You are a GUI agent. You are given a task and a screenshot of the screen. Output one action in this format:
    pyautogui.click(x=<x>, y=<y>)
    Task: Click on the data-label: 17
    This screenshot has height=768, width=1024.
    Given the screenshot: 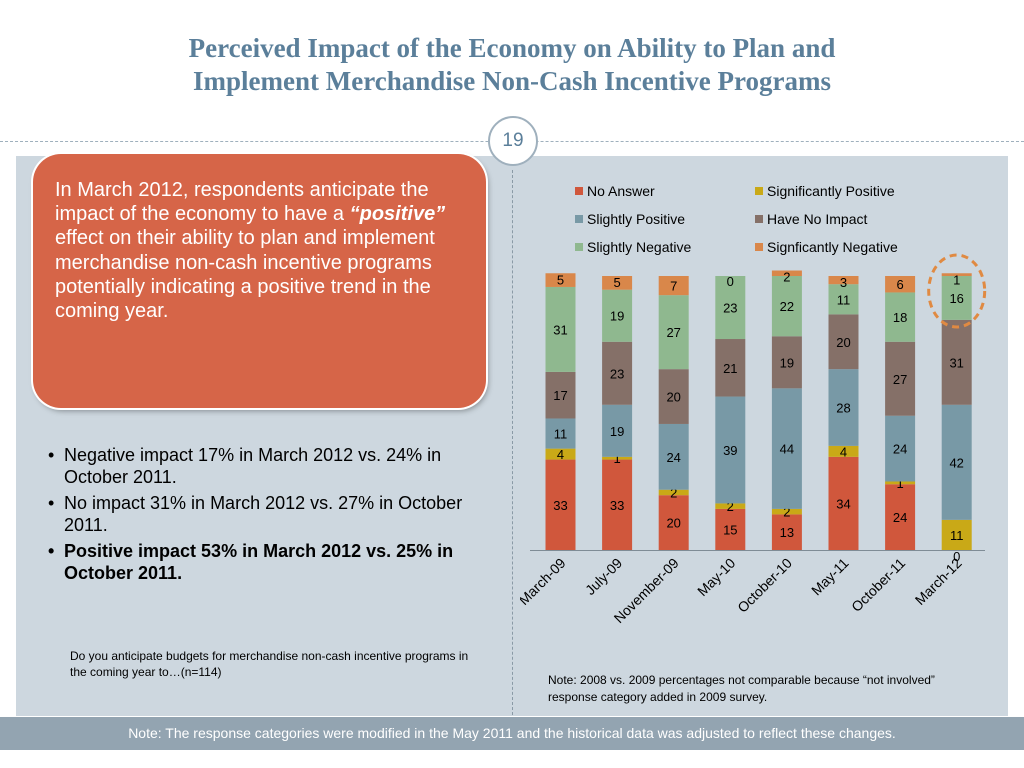 What is the action you would take?
    pyautogui.click(x=560, y=395)
    